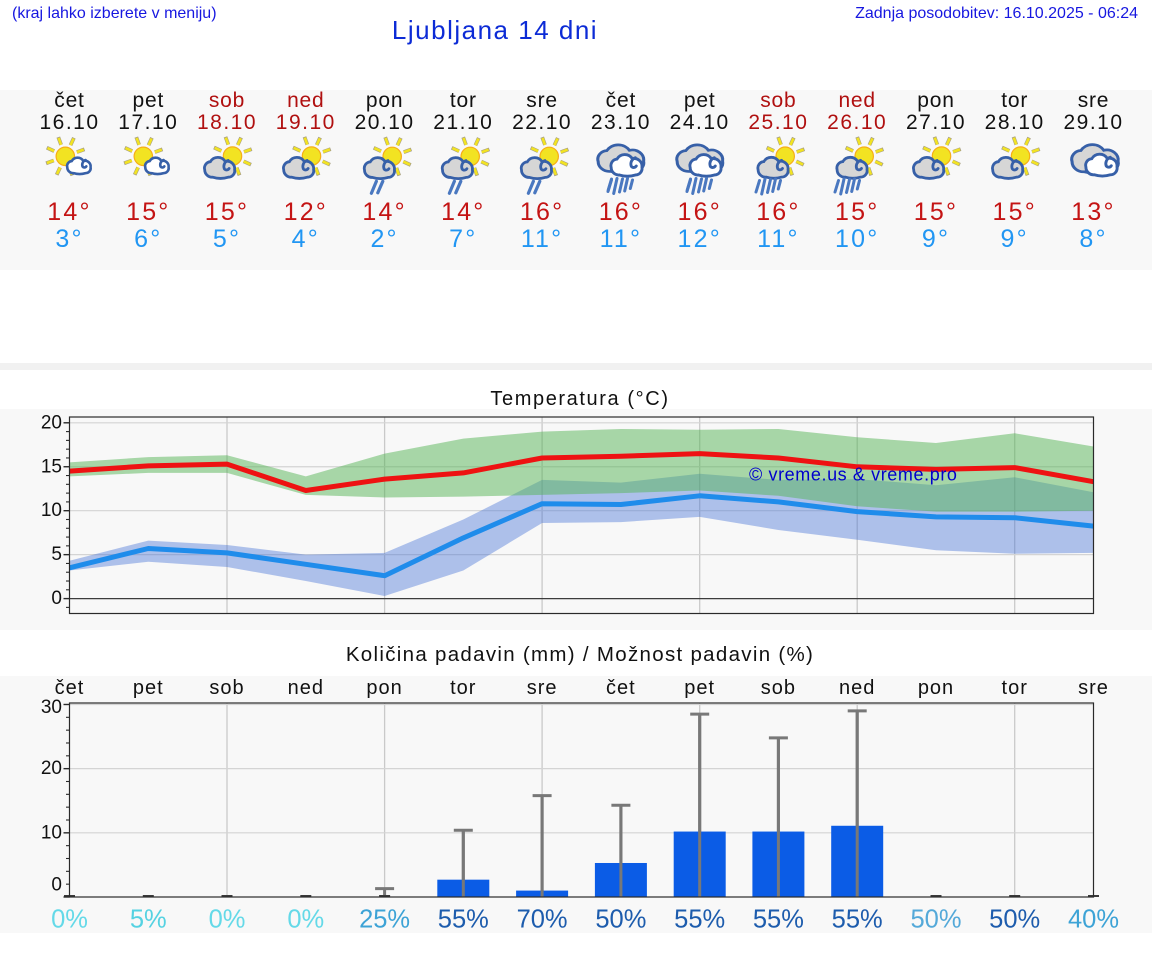 The image size is (1152, 975). I want to click on svg-text: 30, so click(51, 706).